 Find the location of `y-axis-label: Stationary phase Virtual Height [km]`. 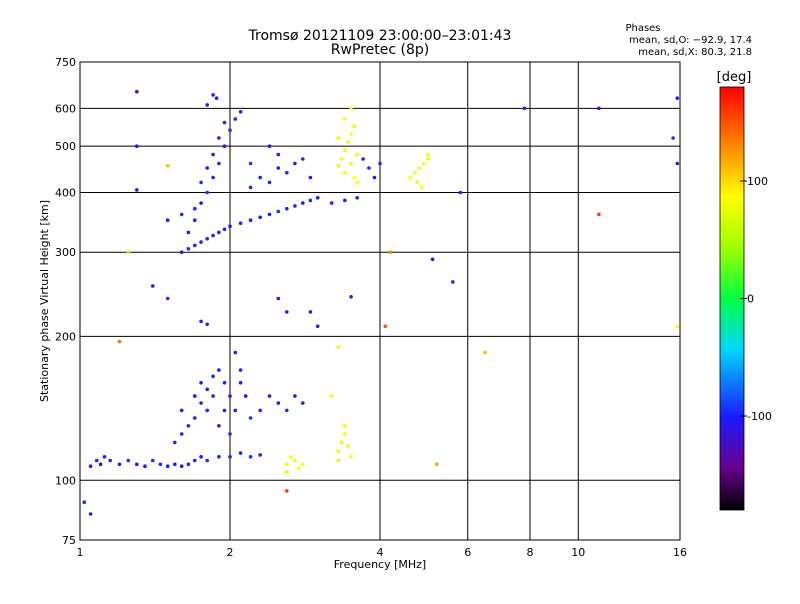

y-axis-label: Stationary phase Virtual Height [km] is located at coordinates (44, 301).